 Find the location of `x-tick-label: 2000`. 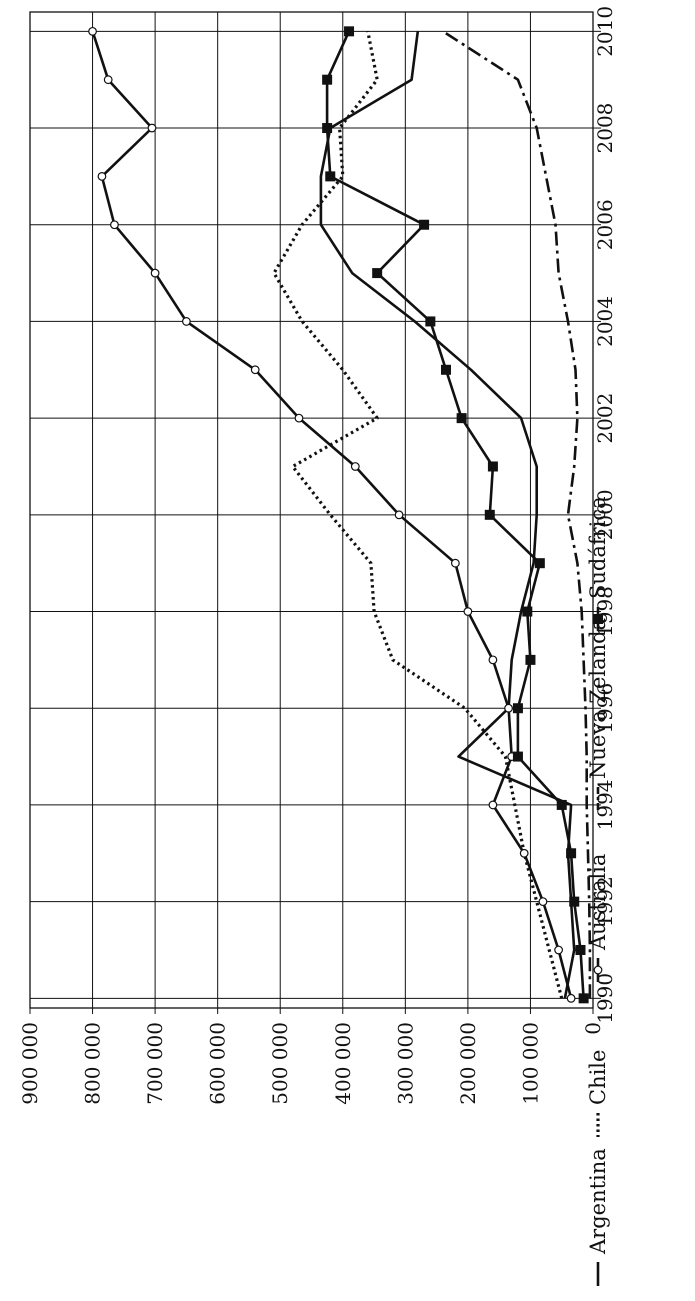

x-tick-label: 2000 is located at coordinates (605, 514).